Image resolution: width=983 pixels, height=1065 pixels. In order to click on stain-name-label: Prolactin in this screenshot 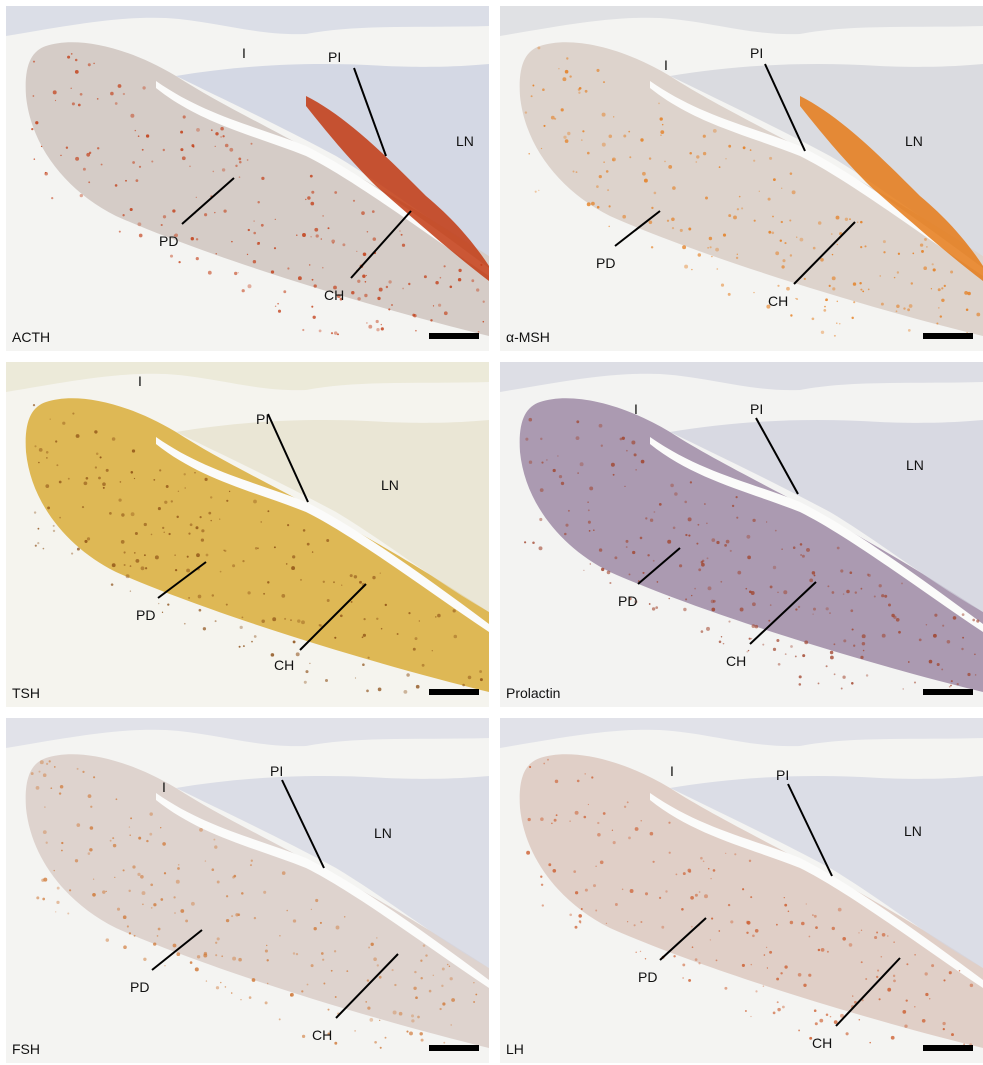, I will do `click(533, 693)`.